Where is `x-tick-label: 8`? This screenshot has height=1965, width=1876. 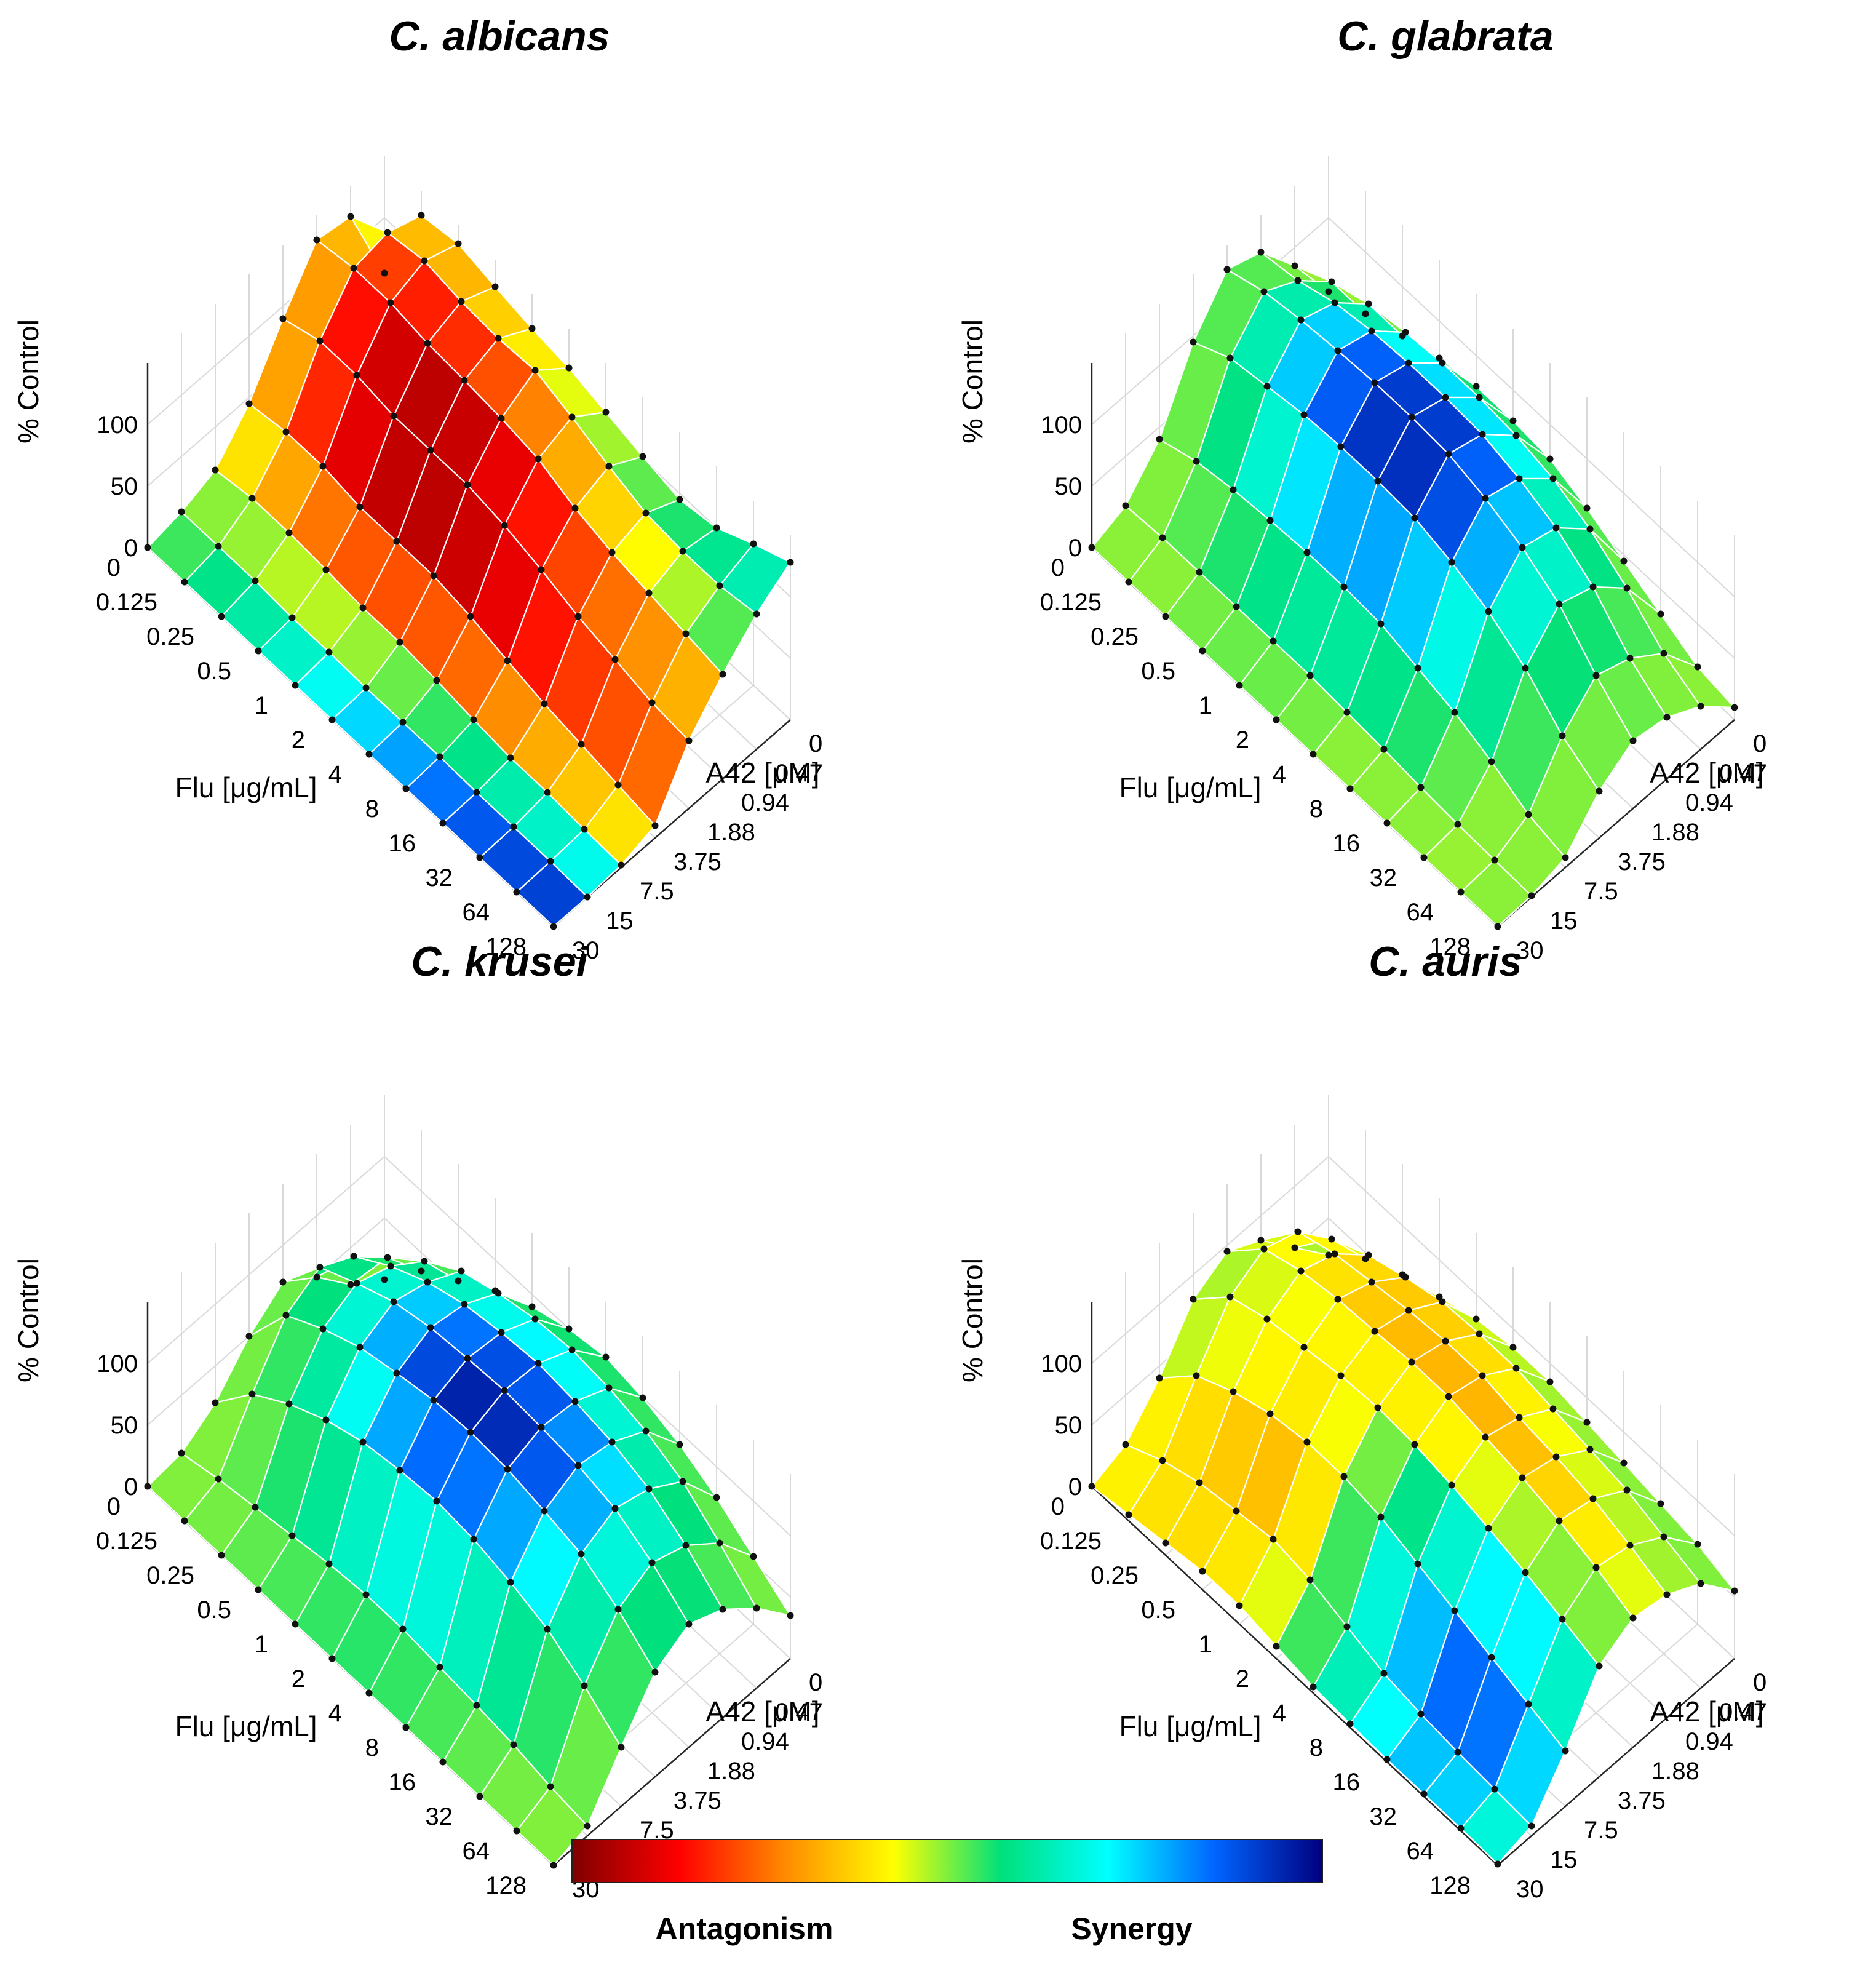 x-tick-label: 8 is located at coordinates (1316, 1747).